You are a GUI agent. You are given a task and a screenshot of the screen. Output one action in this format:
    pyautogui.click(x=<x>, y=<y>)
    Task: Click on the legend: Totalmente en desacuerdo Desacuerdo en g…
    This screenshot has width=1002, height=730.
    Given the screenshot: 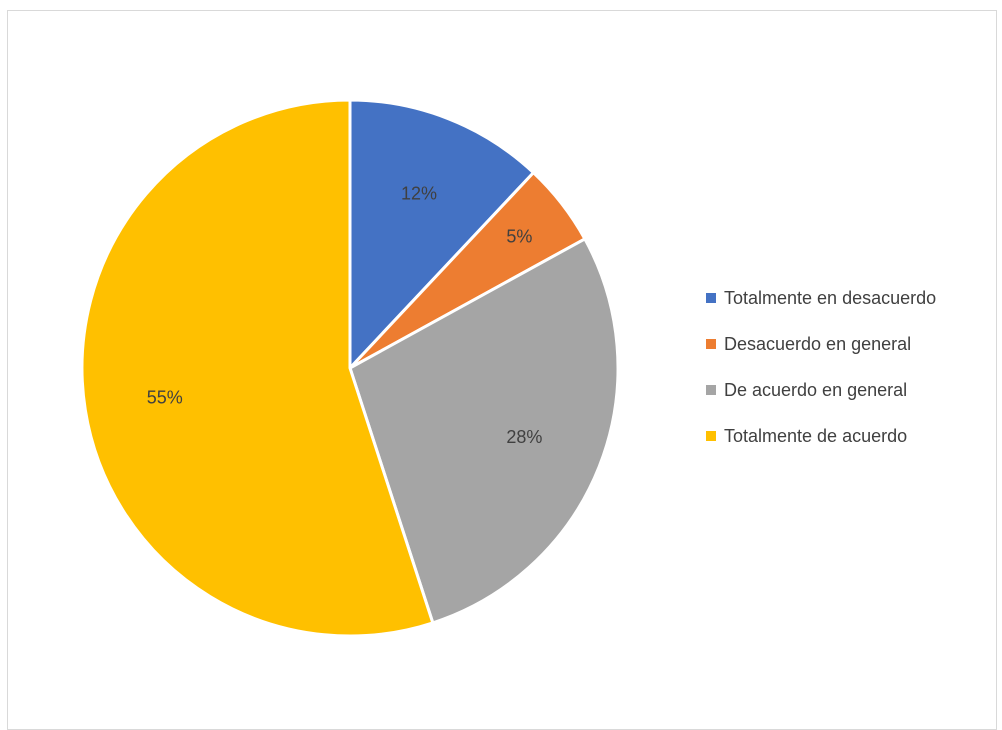 What is the action you would take?
    pyautogui.click(x=821, y=378)
    